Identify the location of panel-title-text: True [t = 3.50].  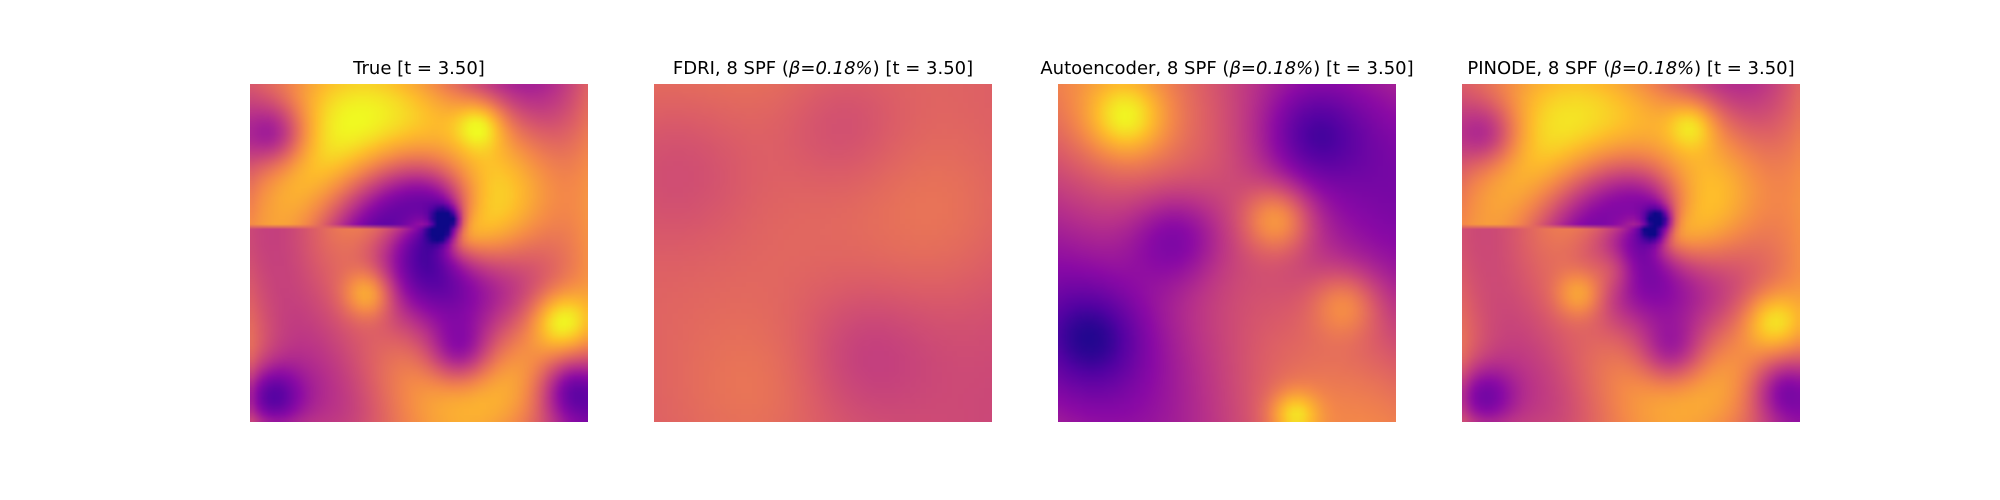
(419, 68).